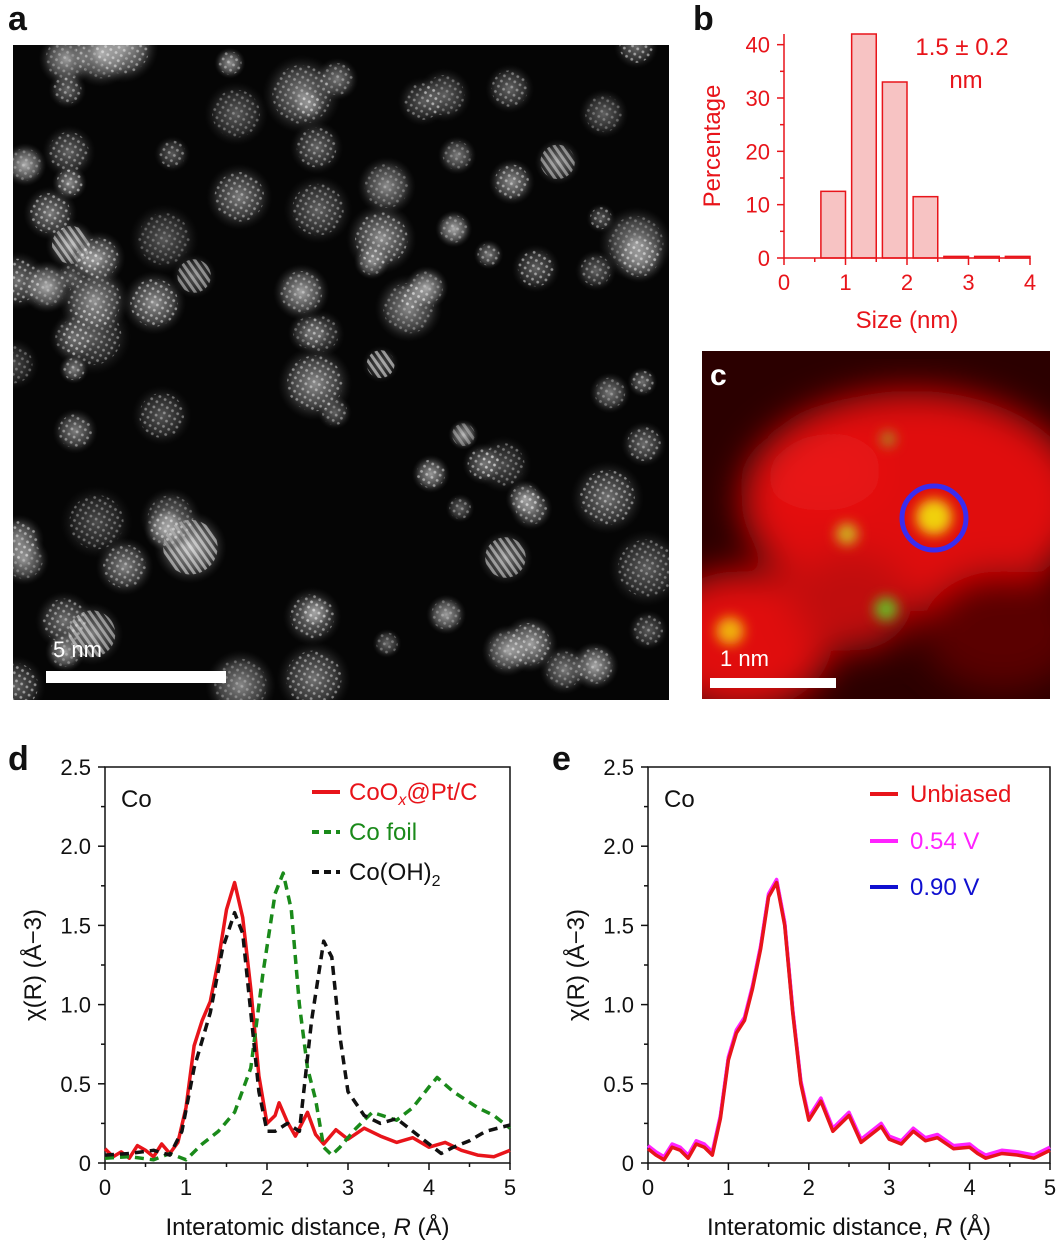  What do you see at coordinates (934, 518) in the screenshot?
I see `highlight-circle` at bounding box center [934, 518].